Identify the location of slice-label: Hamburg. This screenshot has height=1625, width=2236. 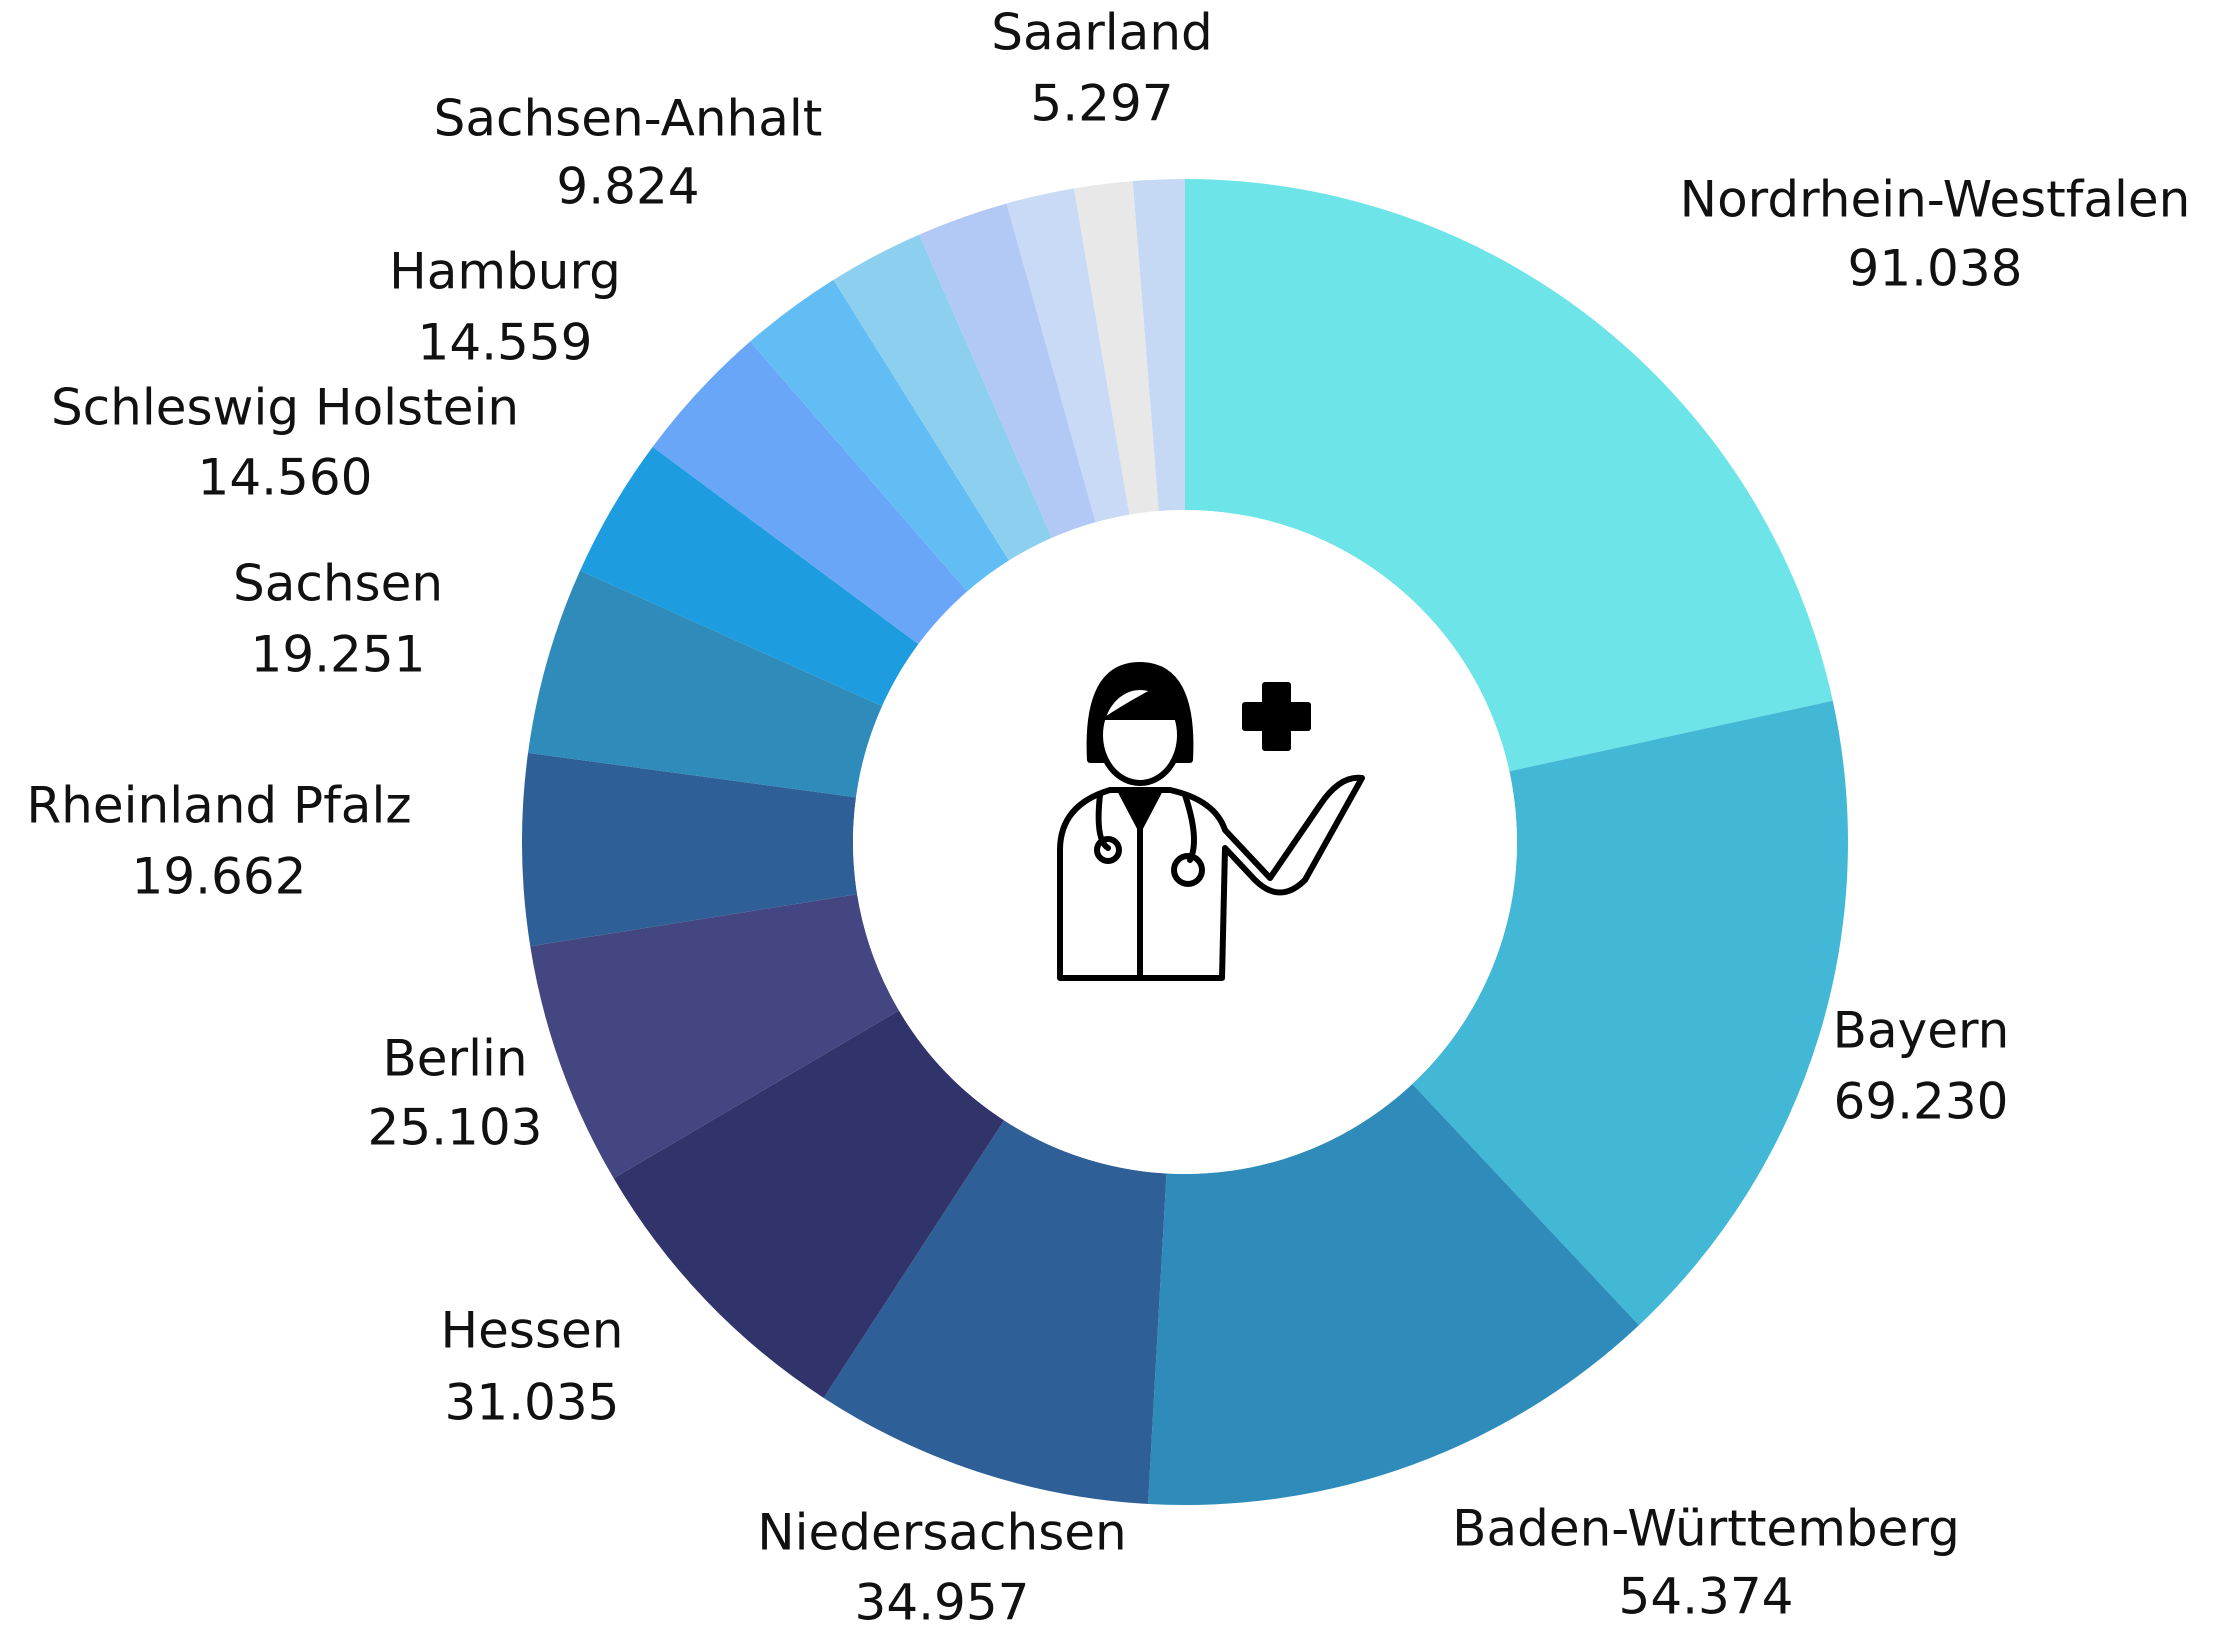
(505, 272).